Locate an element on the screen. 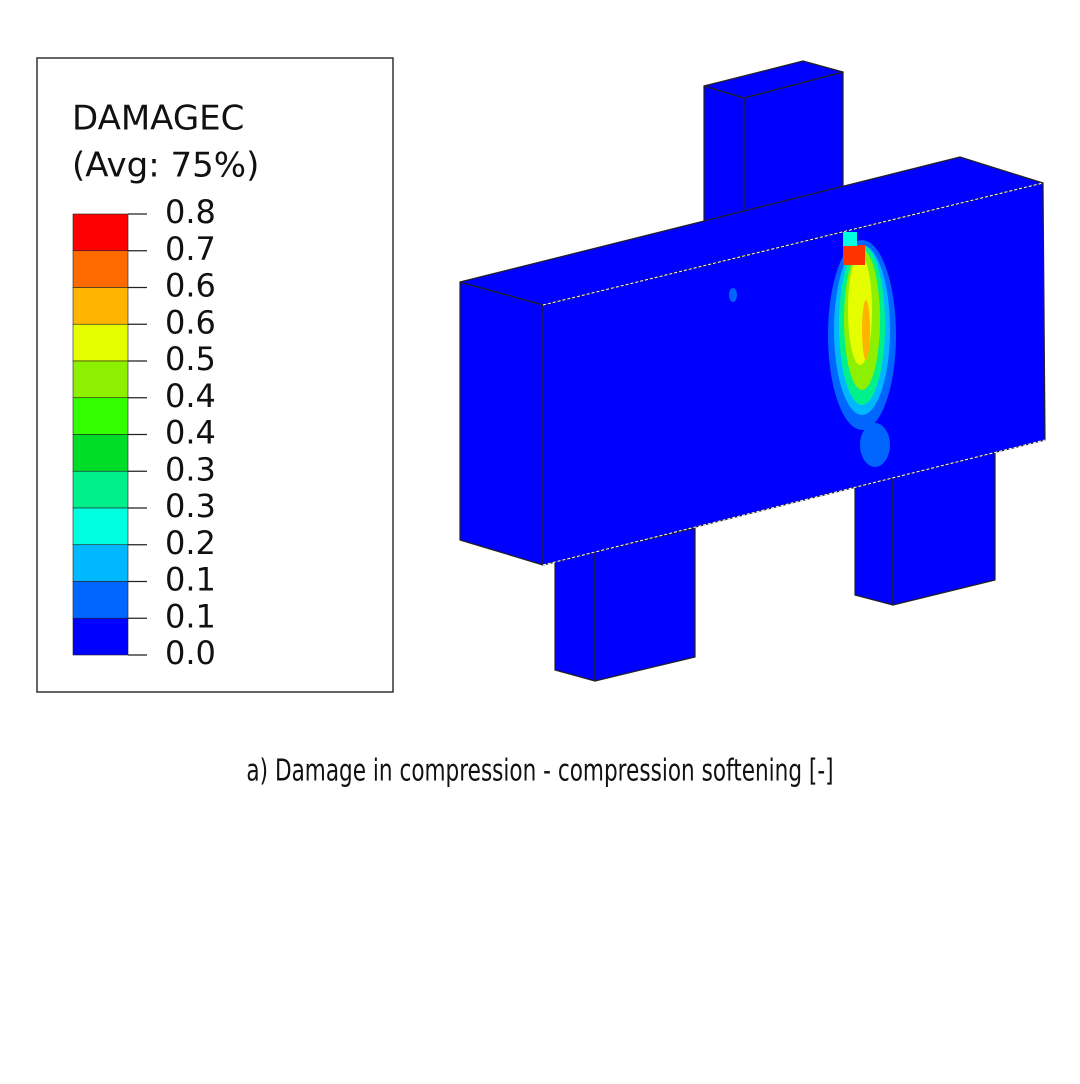  column-top is located at coordinates (773, 79).